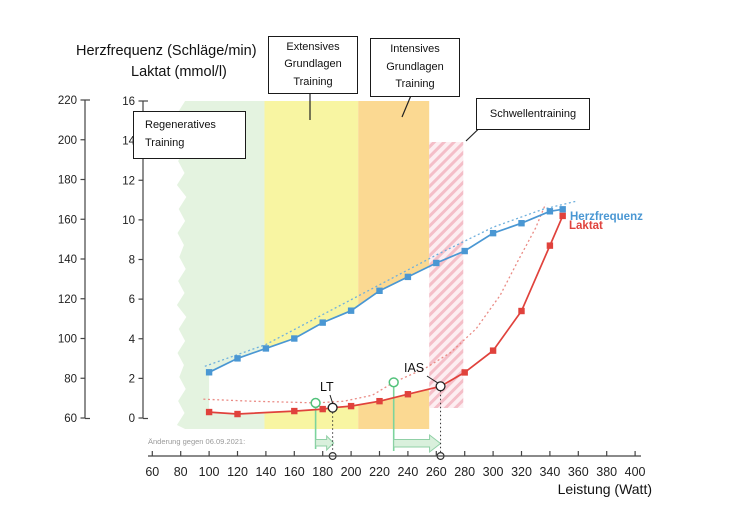 The height and width of the screenshot is (532, 751). I want to click on svg-text: 360, so click(578, 472).